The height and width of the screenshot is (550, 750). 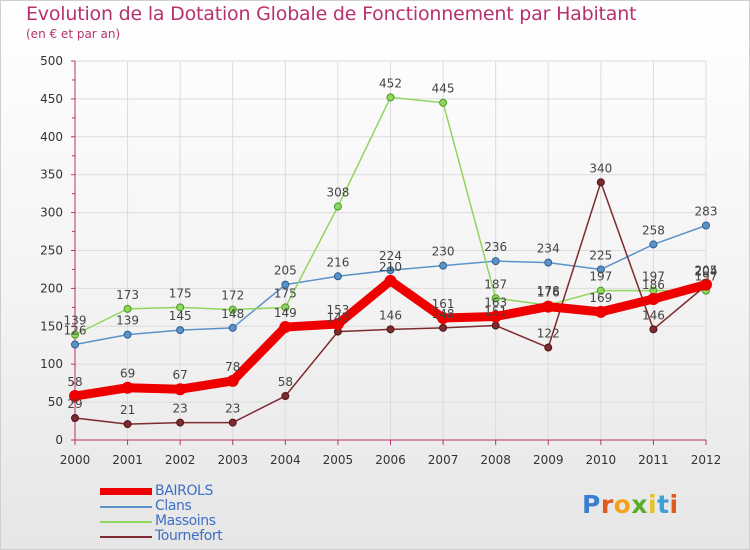 I want to click on data-label-clans: 148, so click(x=232, y=314).